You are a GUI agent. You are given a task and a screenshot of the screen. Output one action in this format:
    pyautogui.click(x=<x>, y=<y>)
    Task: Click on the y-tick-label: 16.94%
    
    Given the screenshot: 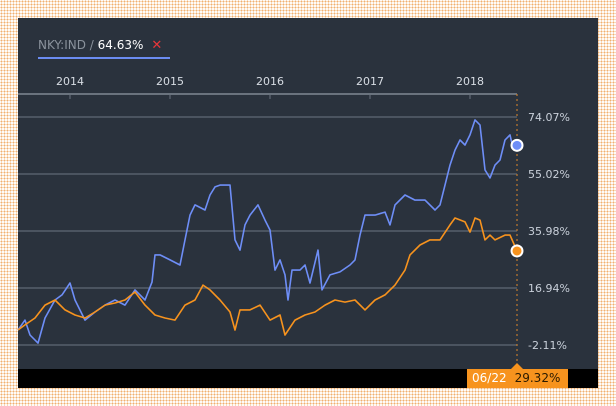 What is the action you would take?
    pyautogui.click(x=549, y=288)
    